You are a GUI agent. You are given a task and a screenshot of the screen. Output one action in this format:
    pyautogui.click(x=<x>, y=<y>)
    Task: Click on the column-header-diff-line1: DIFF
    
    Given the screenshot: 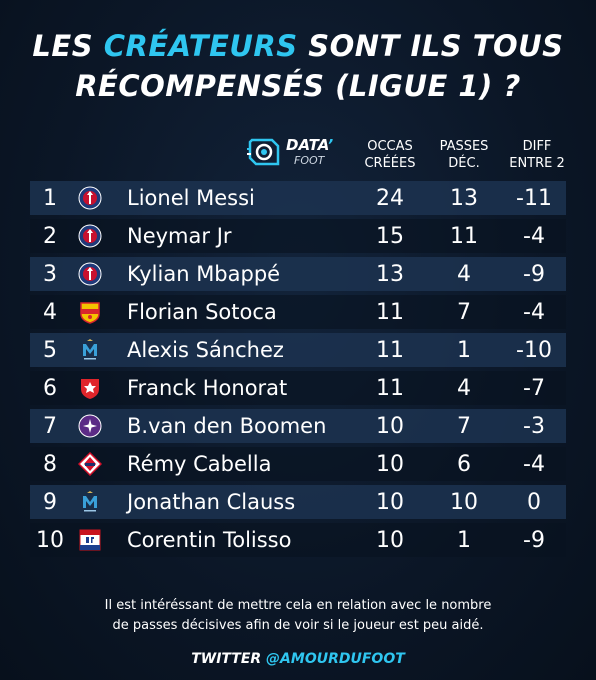 What is the action you would take?
    pyautogui.click(x=537, y=146)
    